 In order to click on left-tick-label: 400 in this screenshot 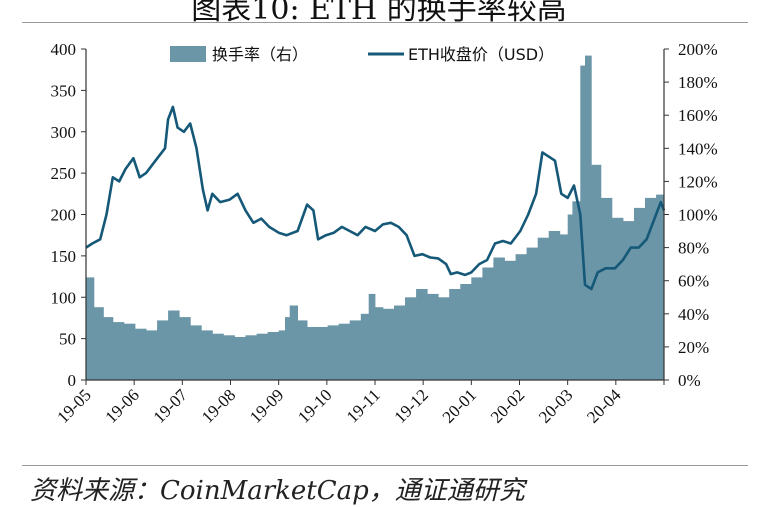, I will do `click(64, 49)`.